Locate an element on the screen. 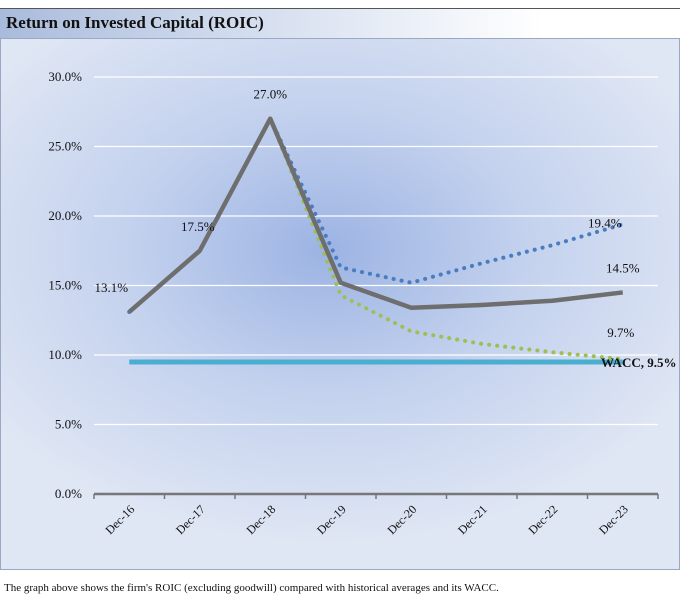 This screenshot has width=695, height=602. y-tick-label: 25.0% is located at coordinates (65, 146).